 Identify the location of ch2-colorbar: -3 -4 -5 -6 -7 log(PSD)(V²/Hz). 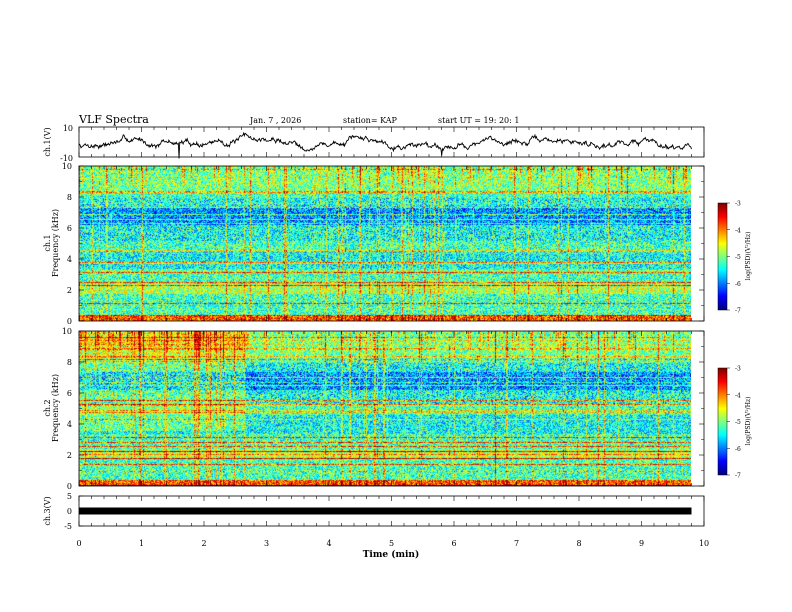
(734, 423).